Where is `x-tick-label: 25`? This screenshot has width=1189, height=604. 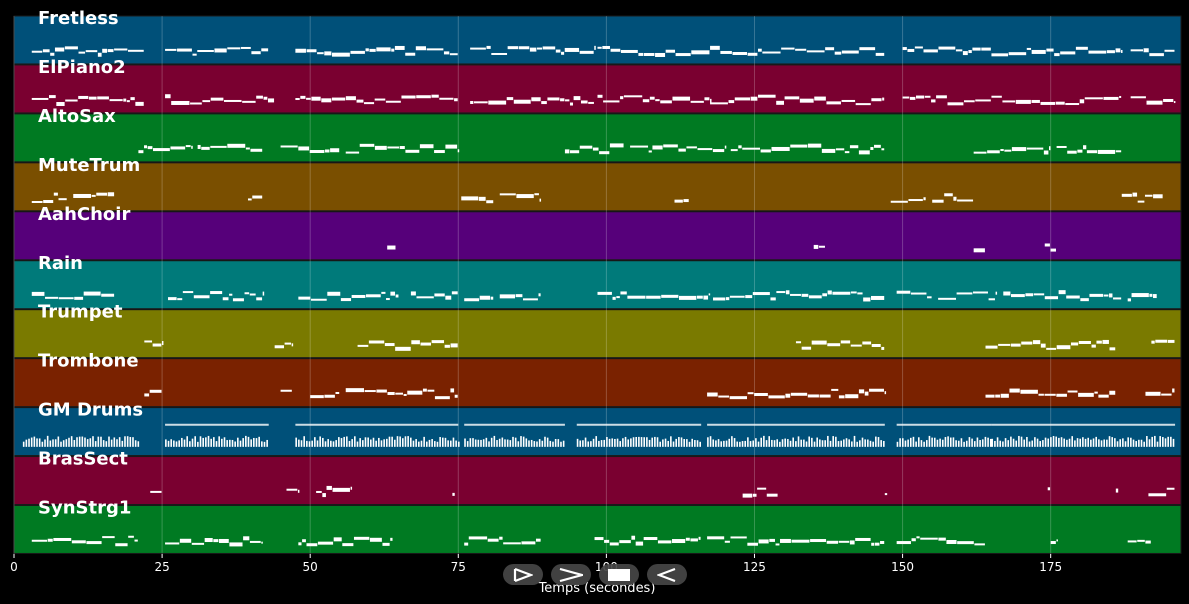
x-tick-label: 25 is located at coordinates (161, 567).